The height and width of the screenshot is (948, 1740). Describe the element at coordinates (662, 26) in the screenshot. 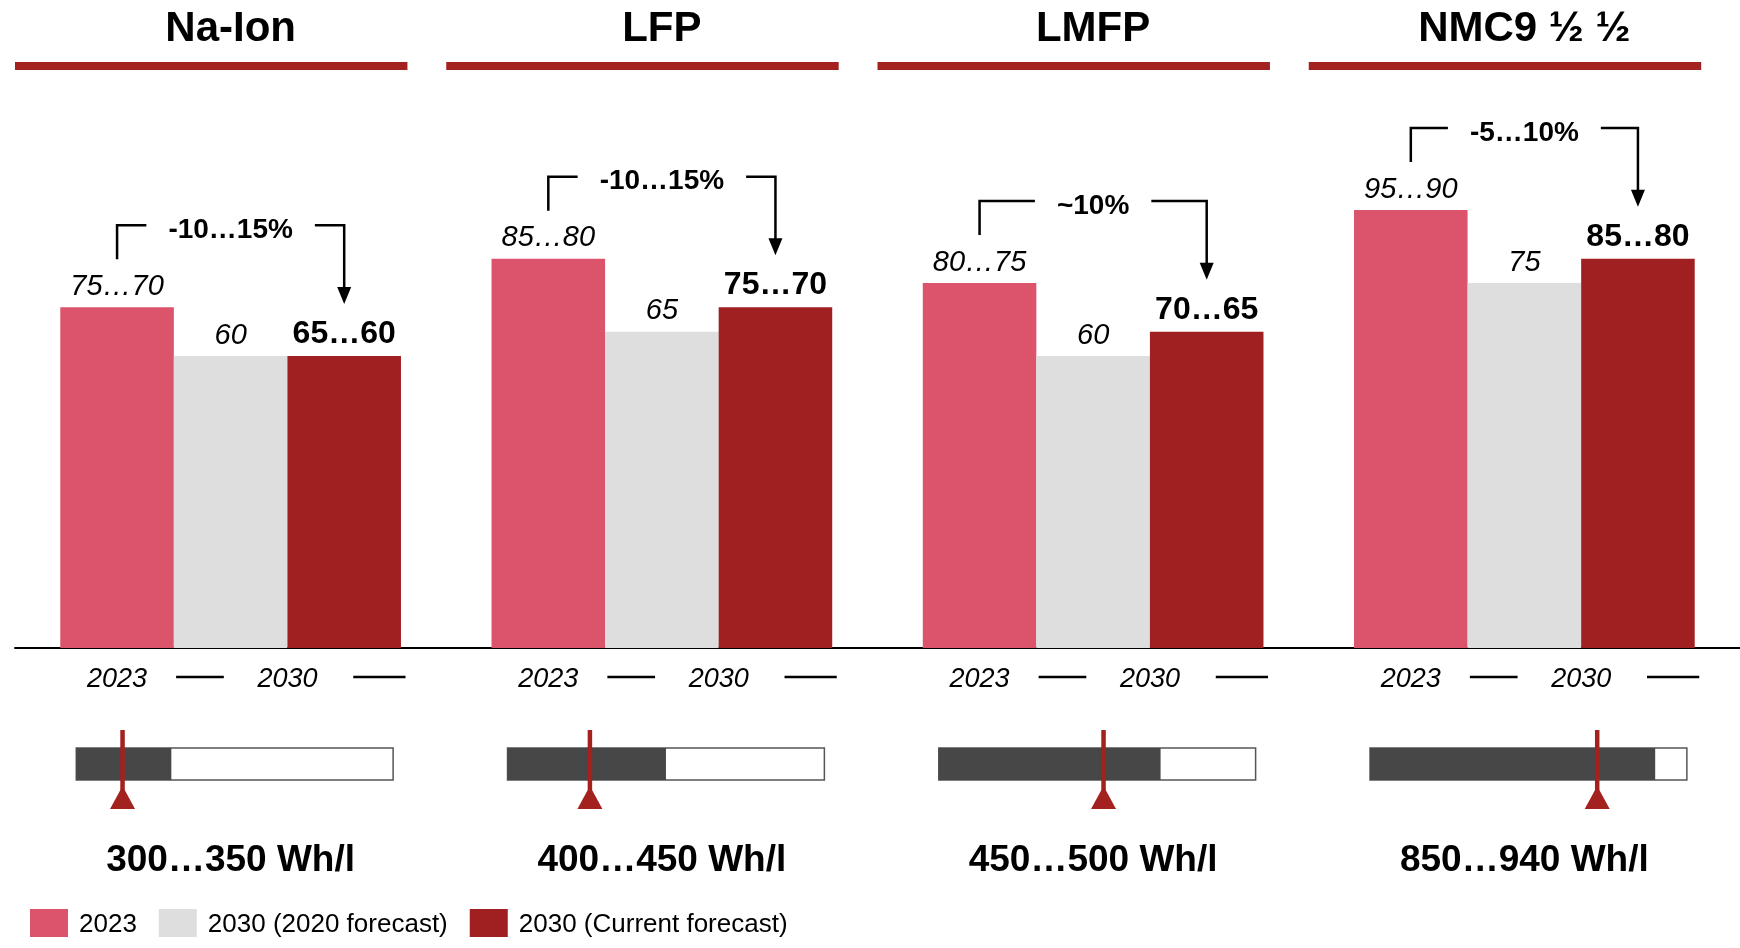

I see `x-tick-label: LFP` at that location.